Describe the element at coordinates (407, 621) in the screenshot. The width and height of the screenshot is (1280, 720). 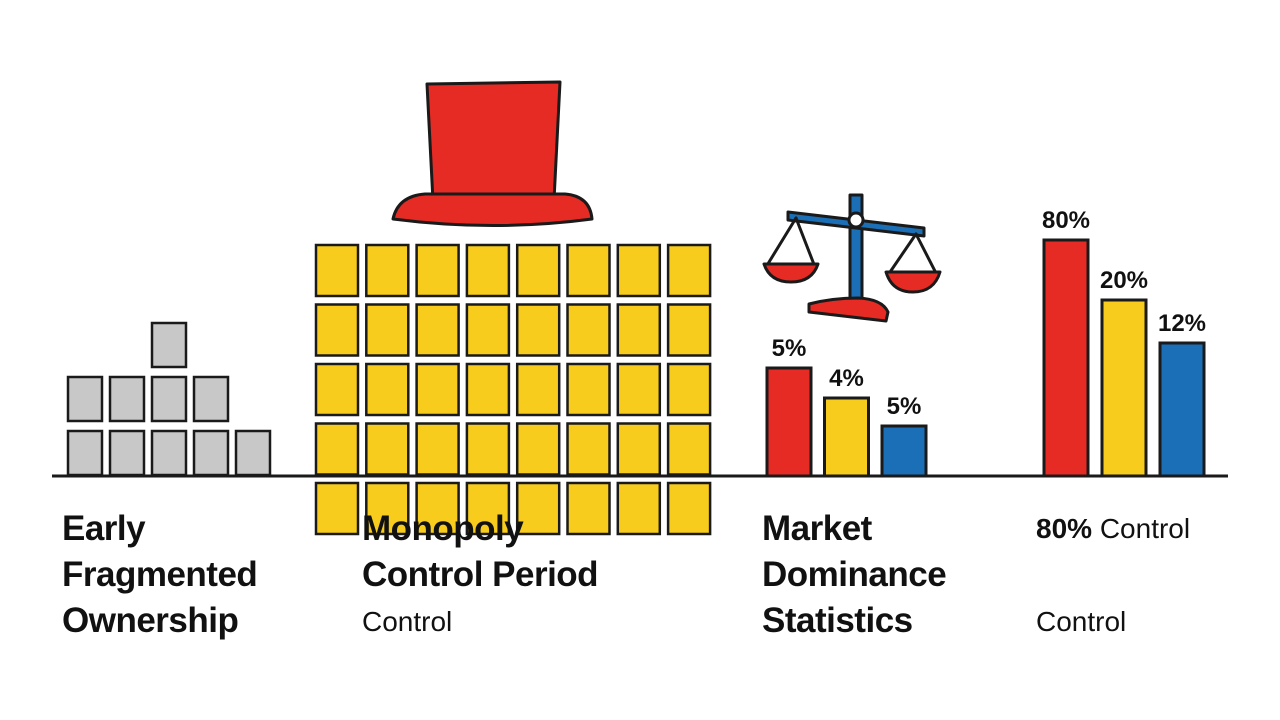
I see `panel-2-subtitle: Control` at that location.